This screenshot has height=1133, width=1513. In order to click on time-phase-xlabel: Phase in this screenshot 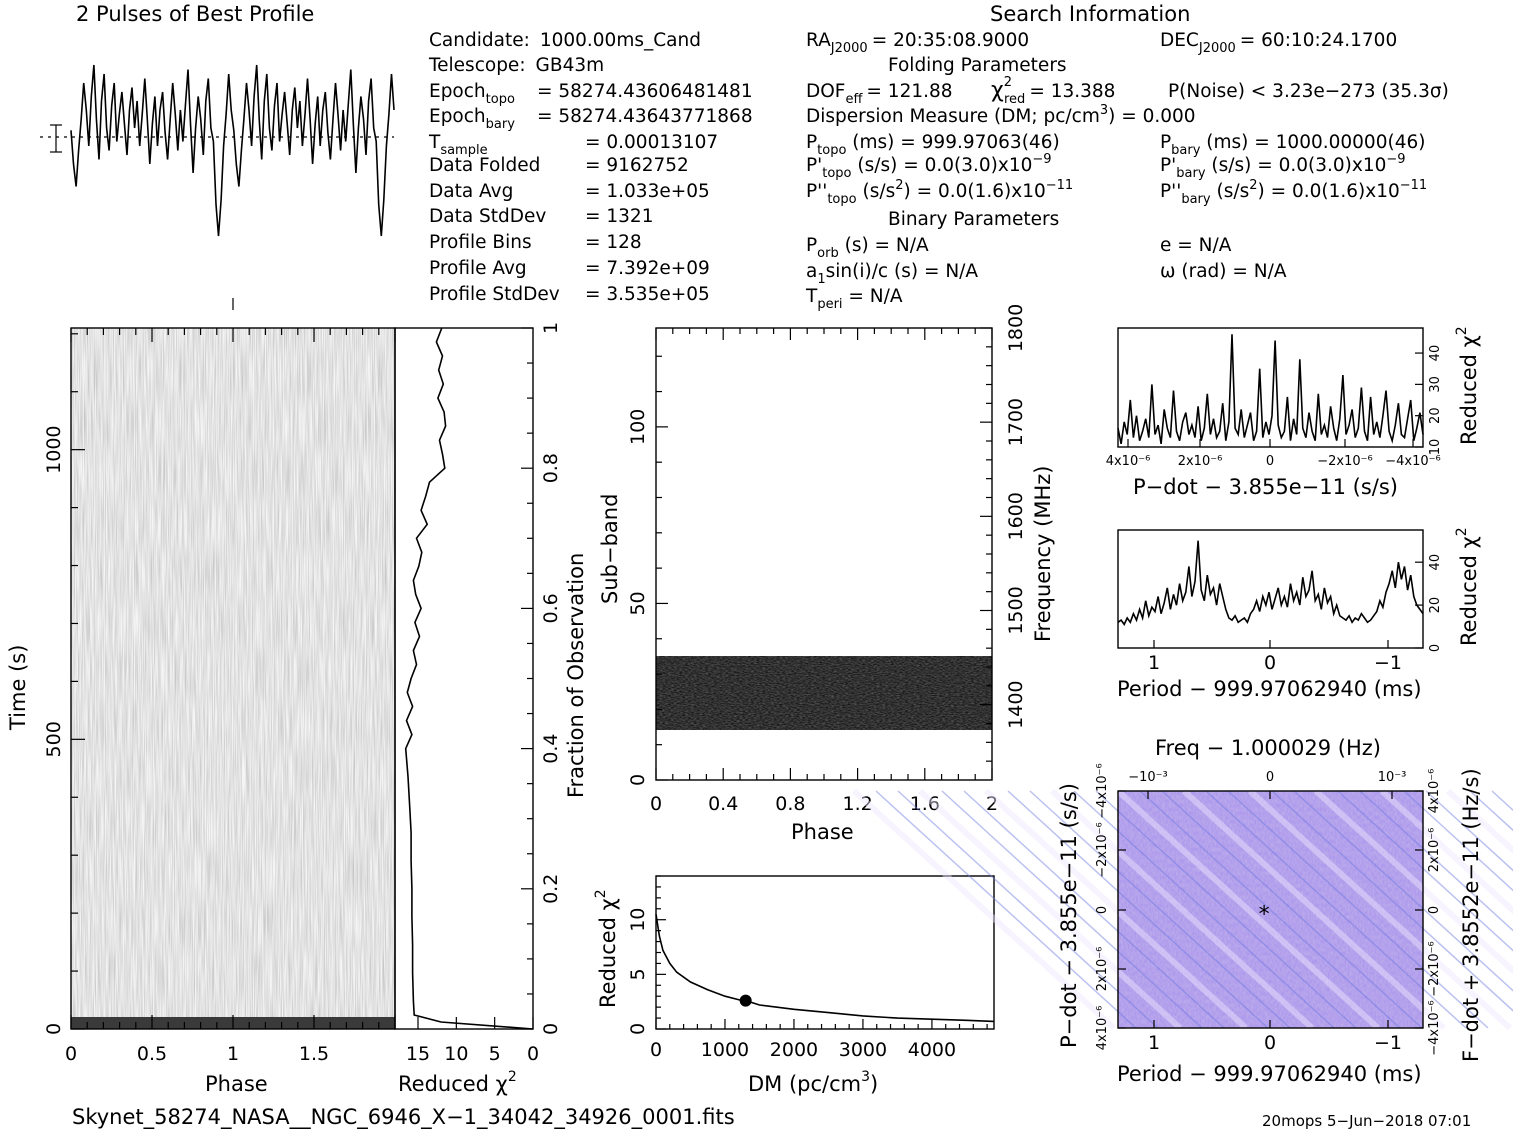, I will do `click(236, 1084)`.